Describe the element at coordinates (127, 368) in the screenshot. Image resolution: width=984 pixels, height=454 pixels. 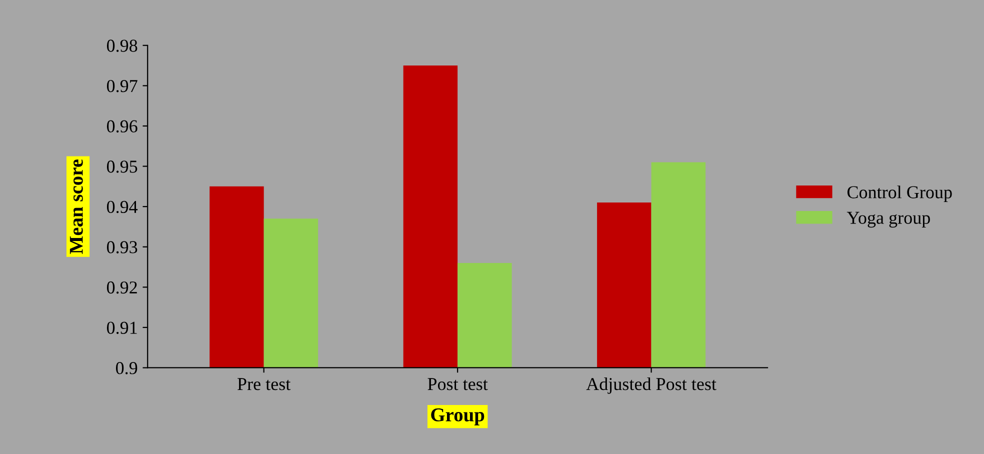
I see `y-tick-label: 0.9` at that location.